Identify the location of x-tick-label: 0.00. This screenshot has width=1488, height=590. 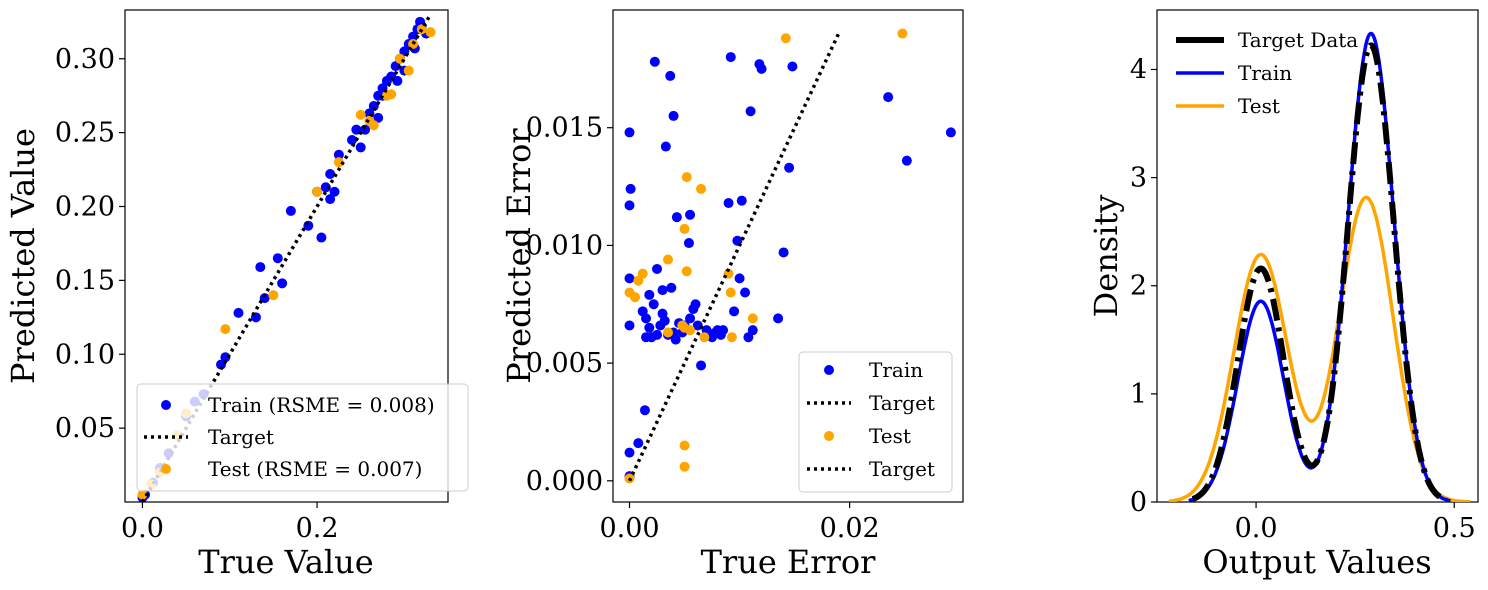
(629, 528).